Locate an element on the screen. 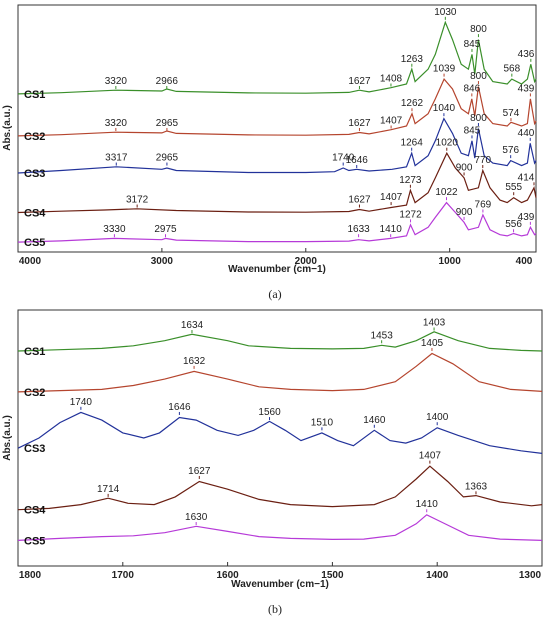  peak-label: 1039 is located at coordinates (444, 69).